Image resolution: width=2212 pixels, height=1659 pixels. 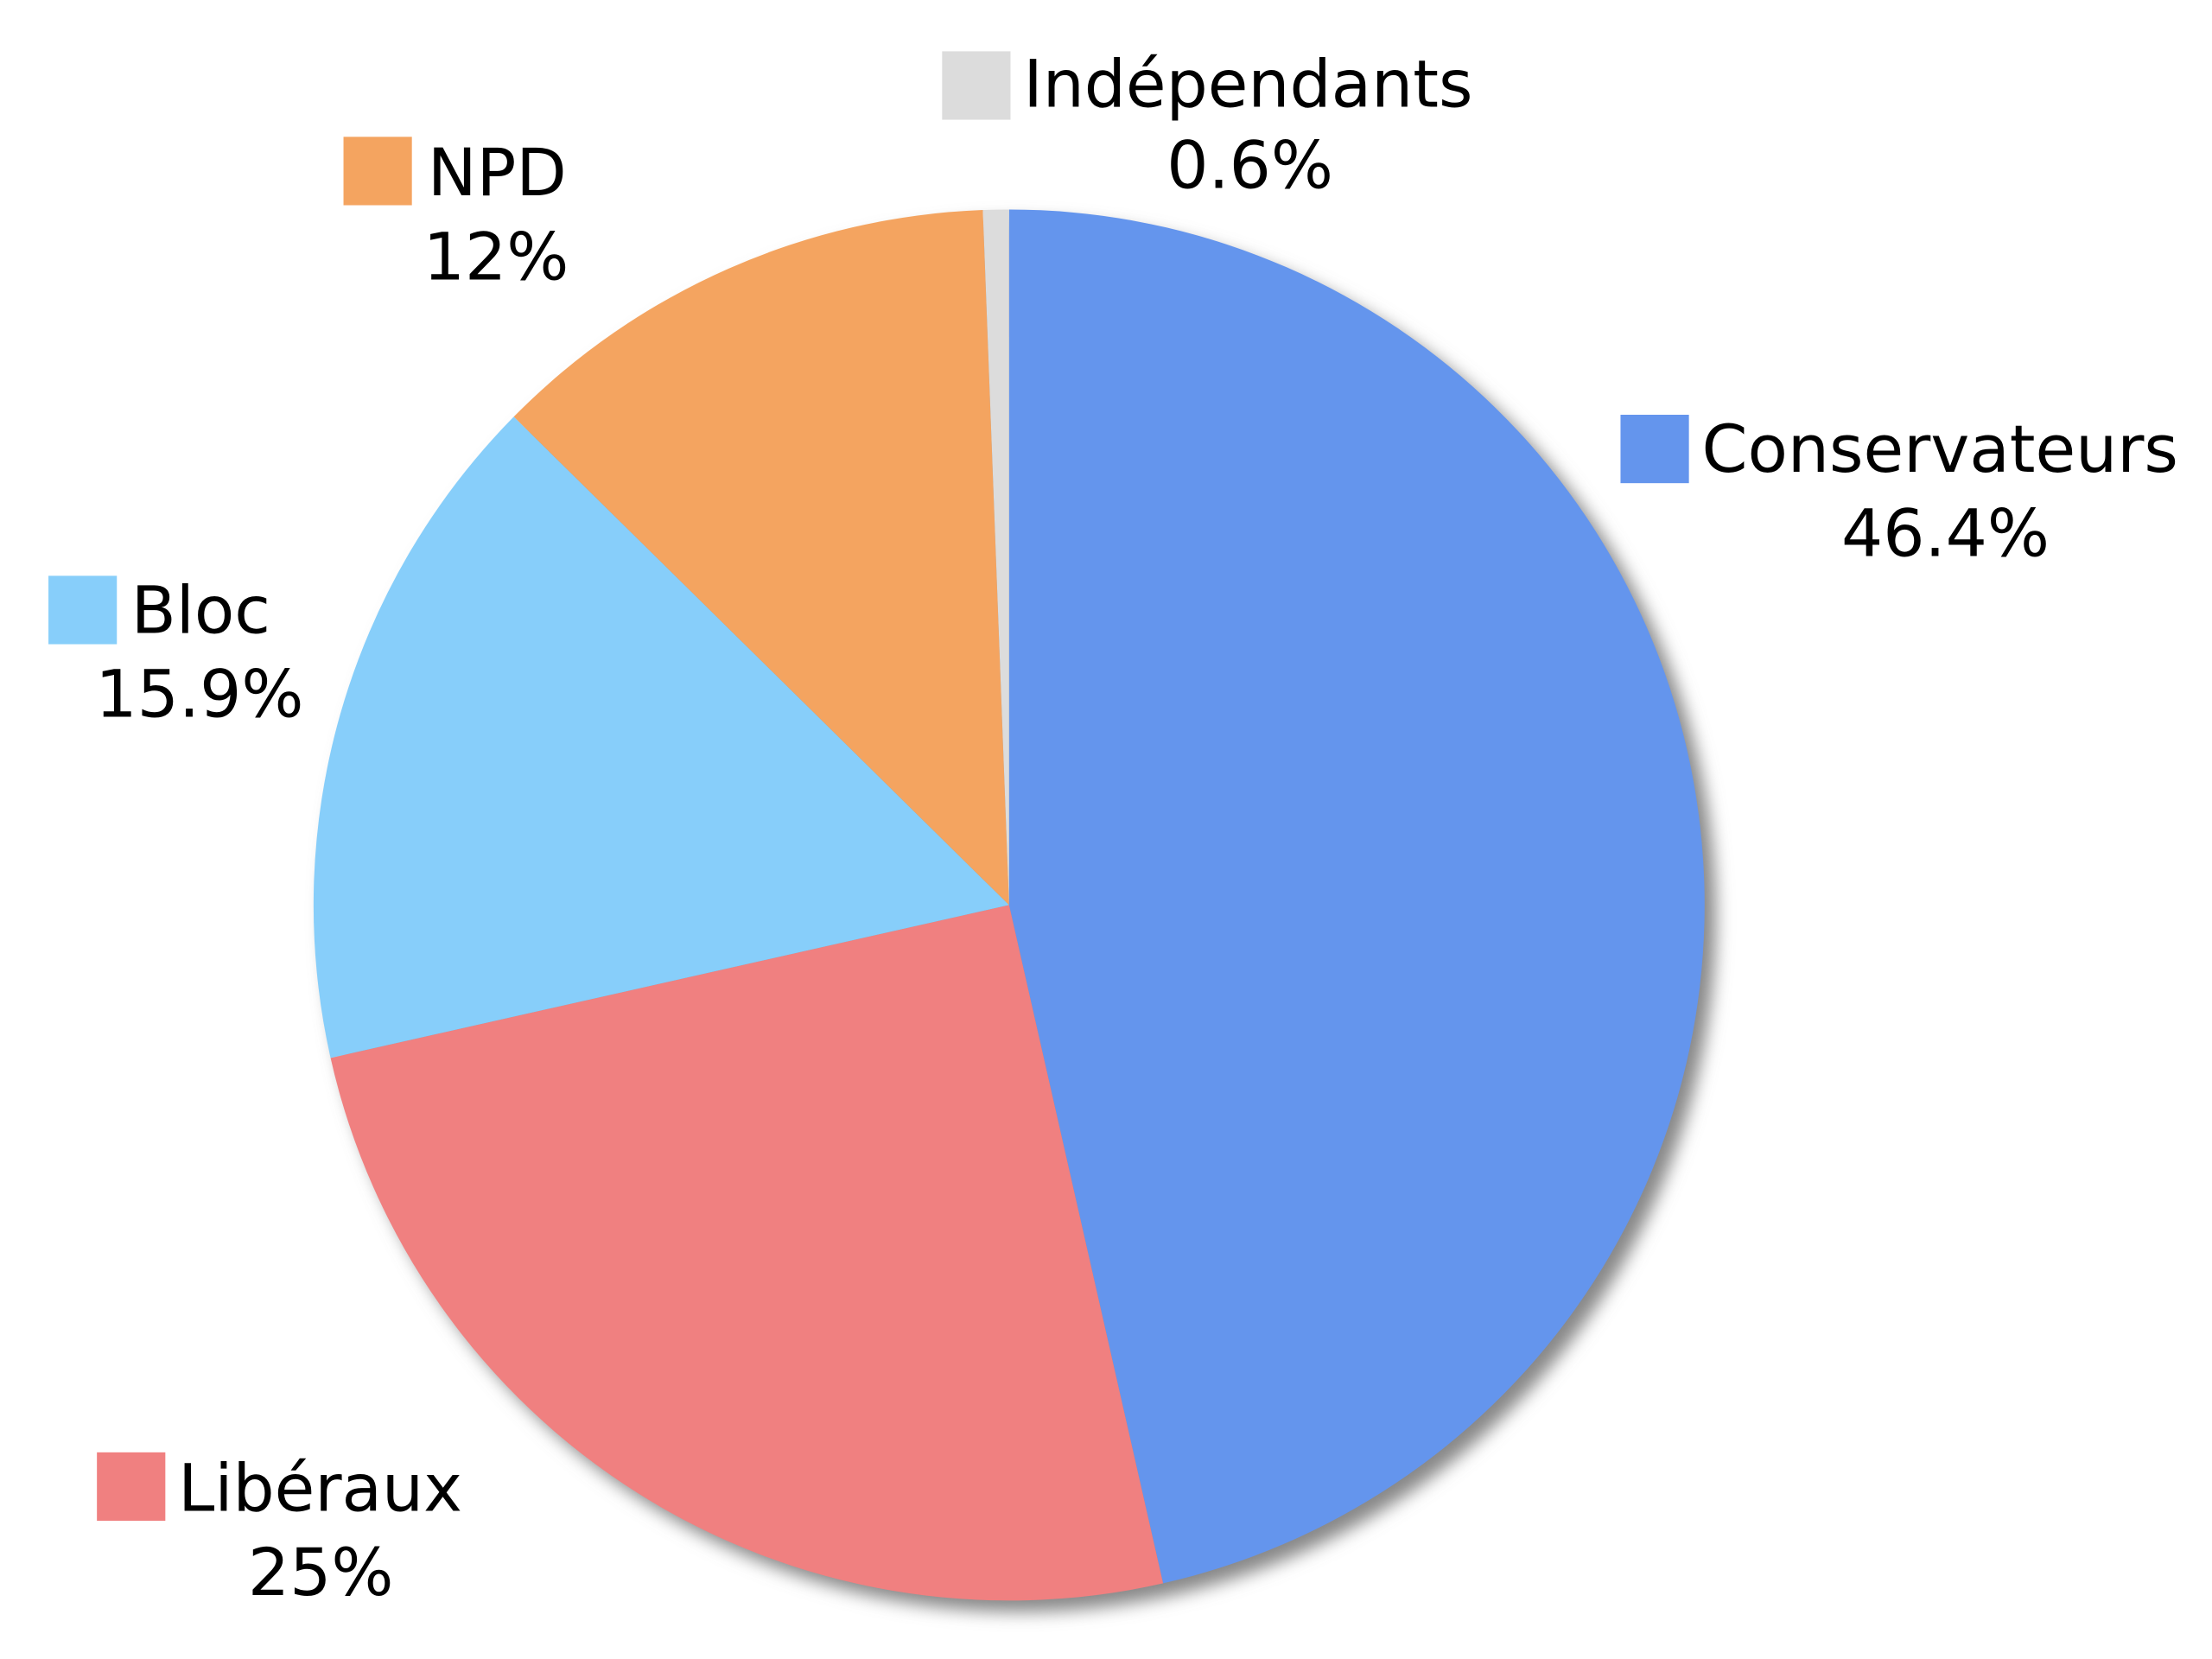 I want to click on slice-value-label: 12%, so click(x=496, y=257).